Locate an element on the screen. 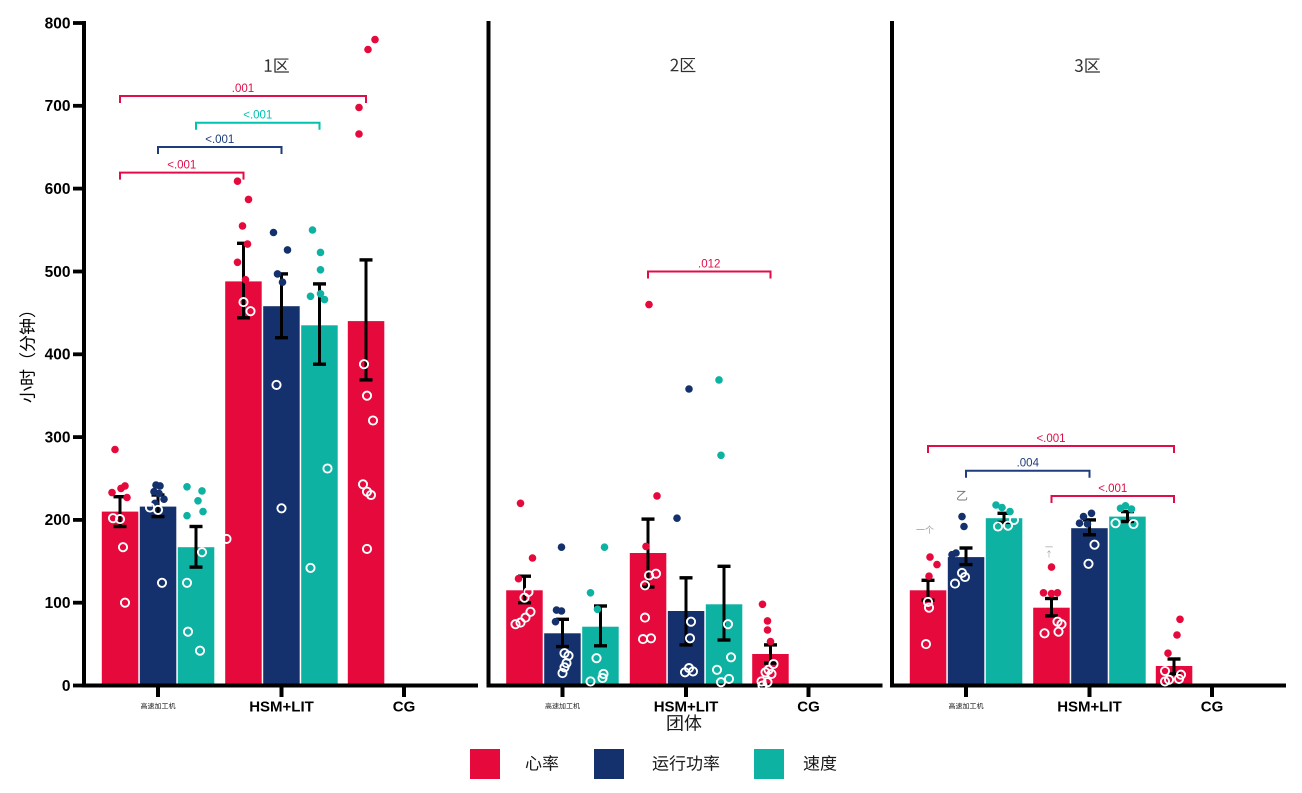  svg-text: .004 is located at coordinates (1028, 464).